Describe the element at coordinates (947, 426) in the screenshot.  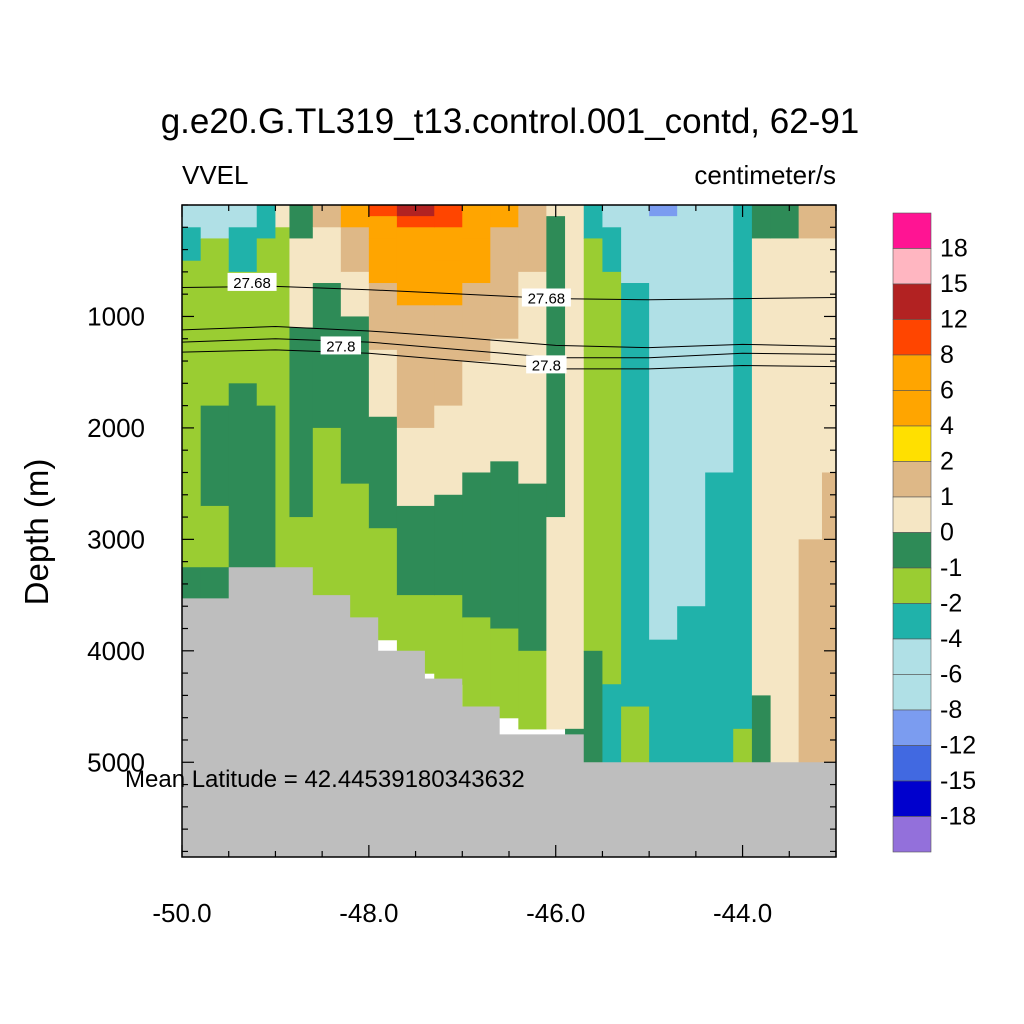
I see `colorbar-label: 4` at that location.